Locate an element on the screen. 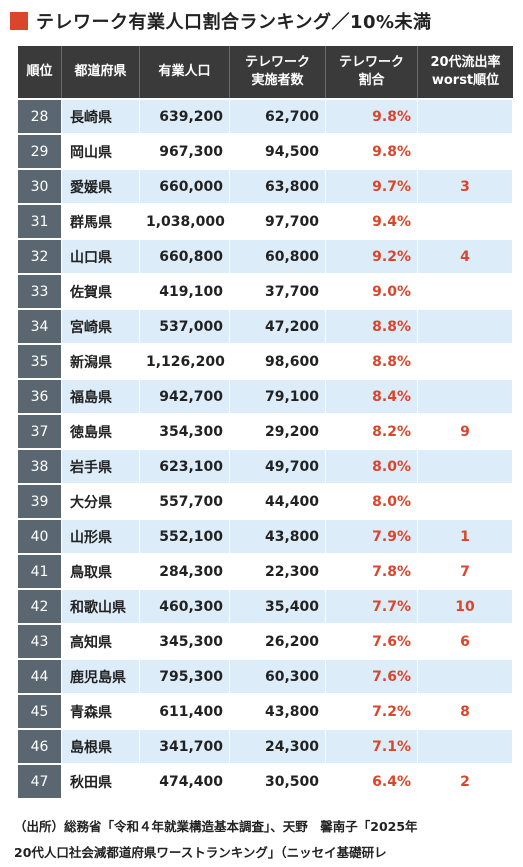  prefecture-cell: 和歌山県 is located at coordinates (101, 606).